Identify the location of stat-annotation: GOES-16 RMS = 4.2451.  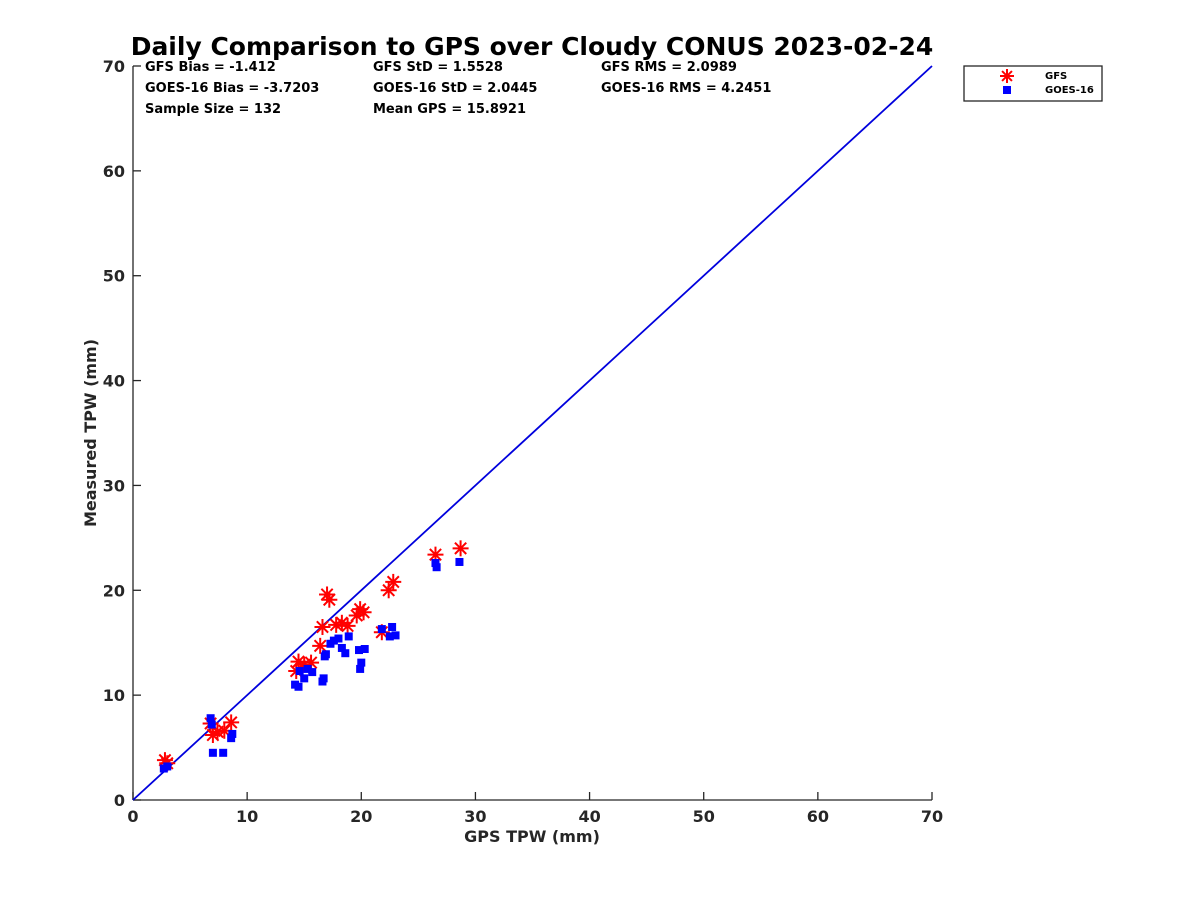
(686, 88).